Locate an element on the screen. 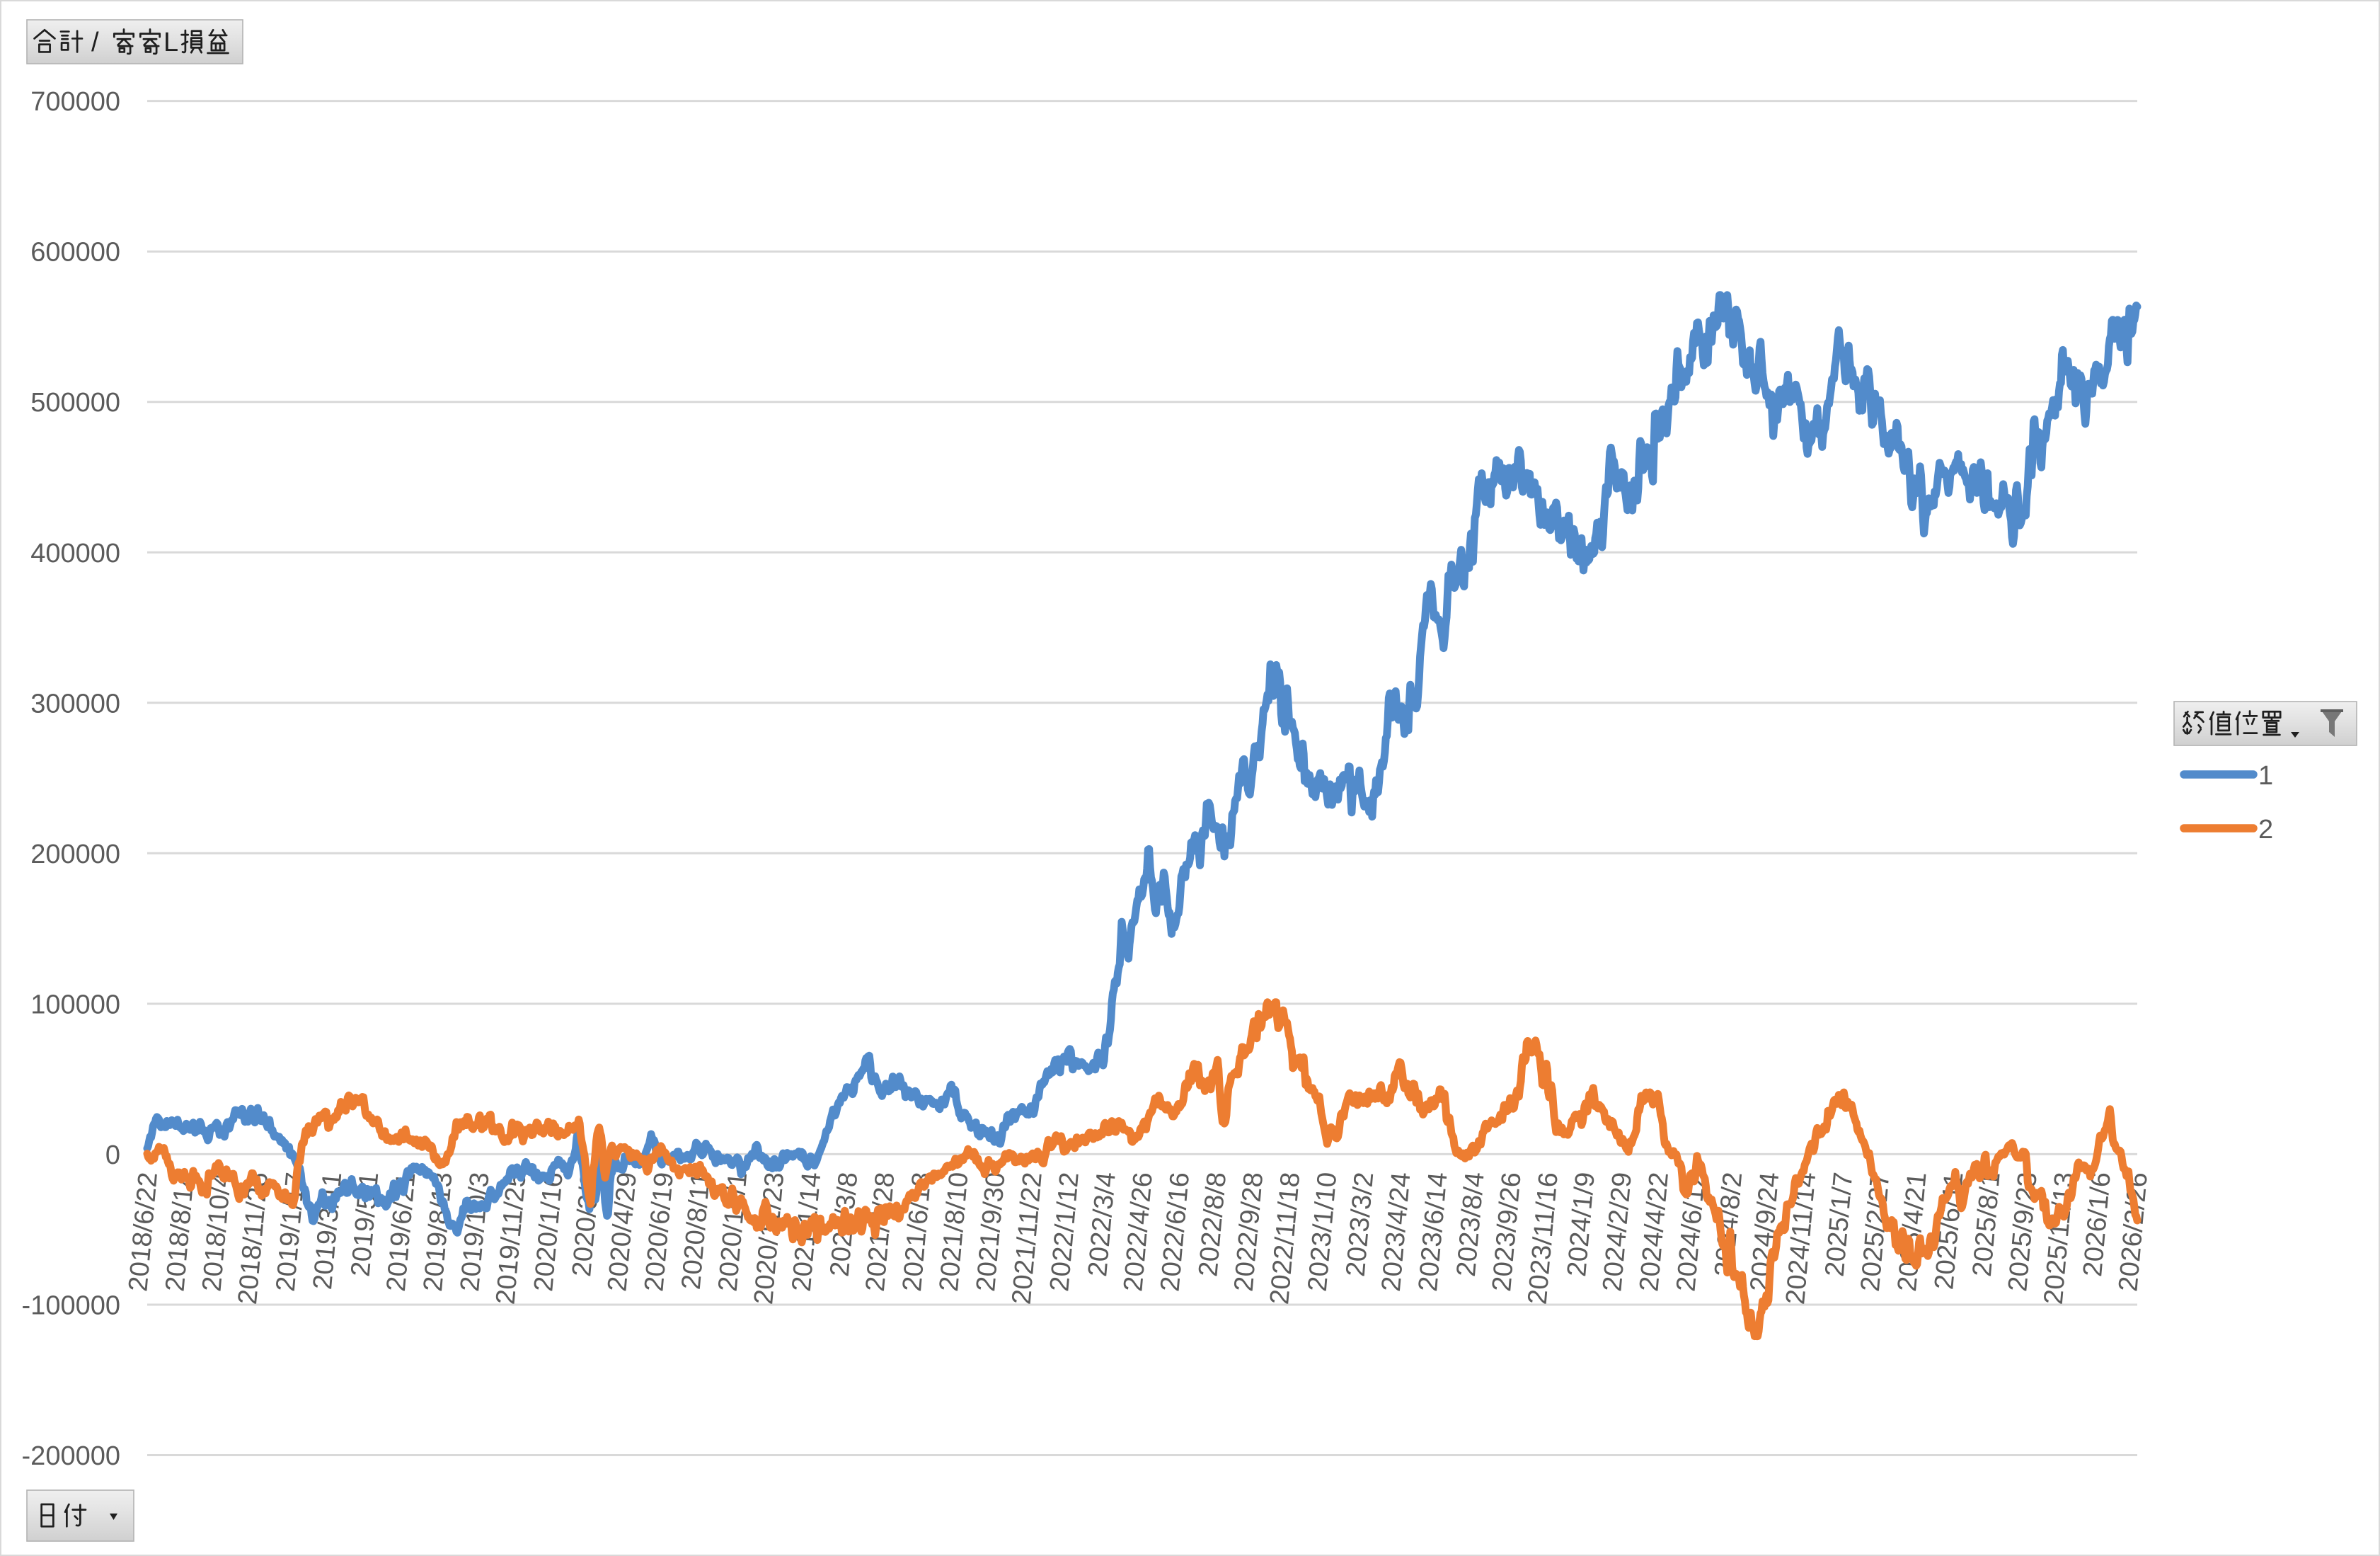  svg-text: 100000 is located at coordinates (75, 1005).